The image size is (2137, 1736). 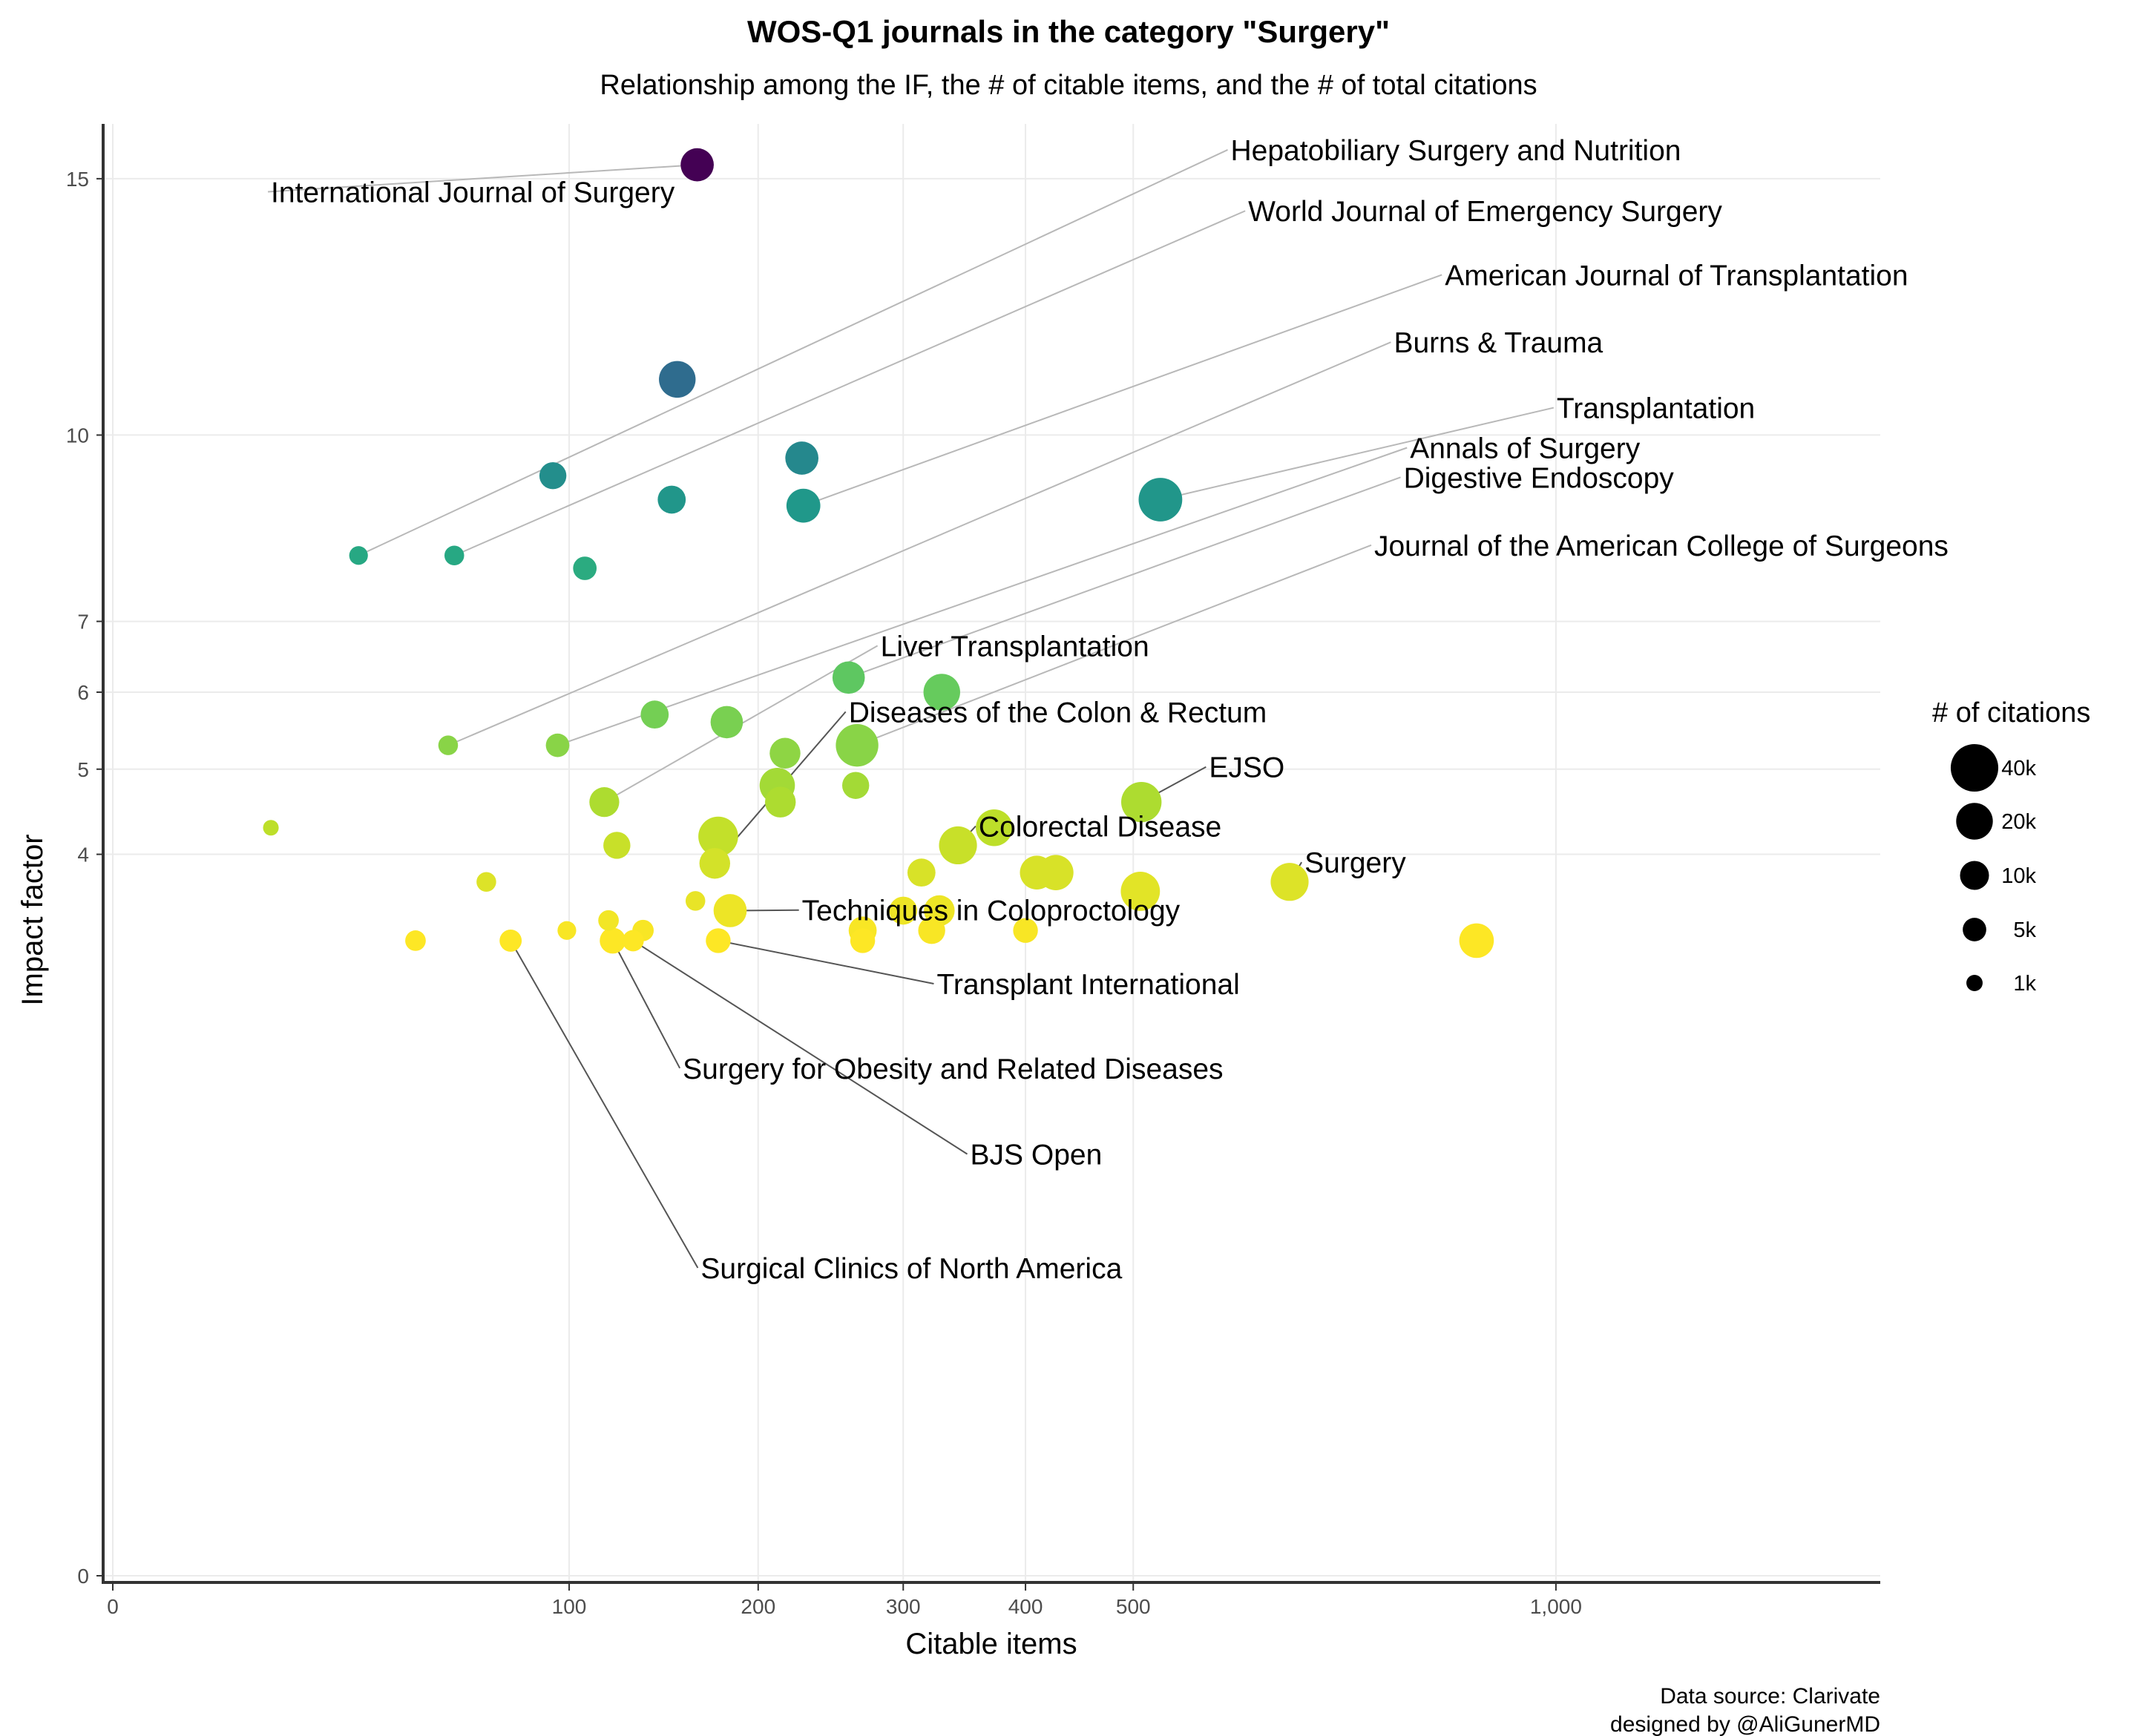 I want to click on point-label: EJSO, so click(x=1246, y=768).